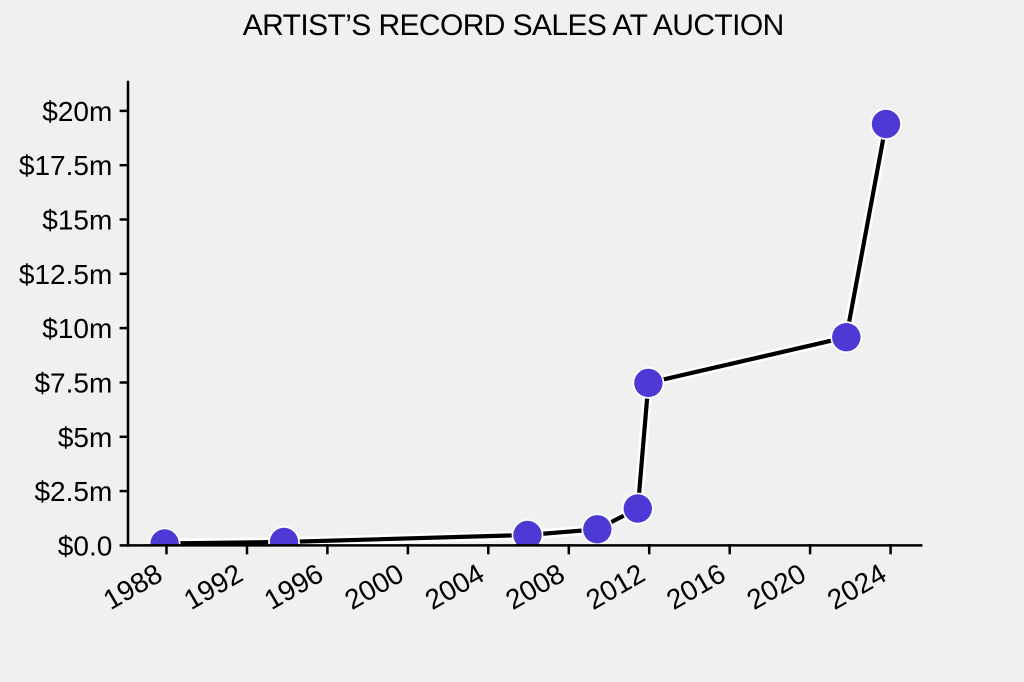 This screenshot has width=1024, height=682. What do you see at coordinates (77, 220) in the screenshot?
I see `svg-text: $15m` at bounding box center [77, 220].